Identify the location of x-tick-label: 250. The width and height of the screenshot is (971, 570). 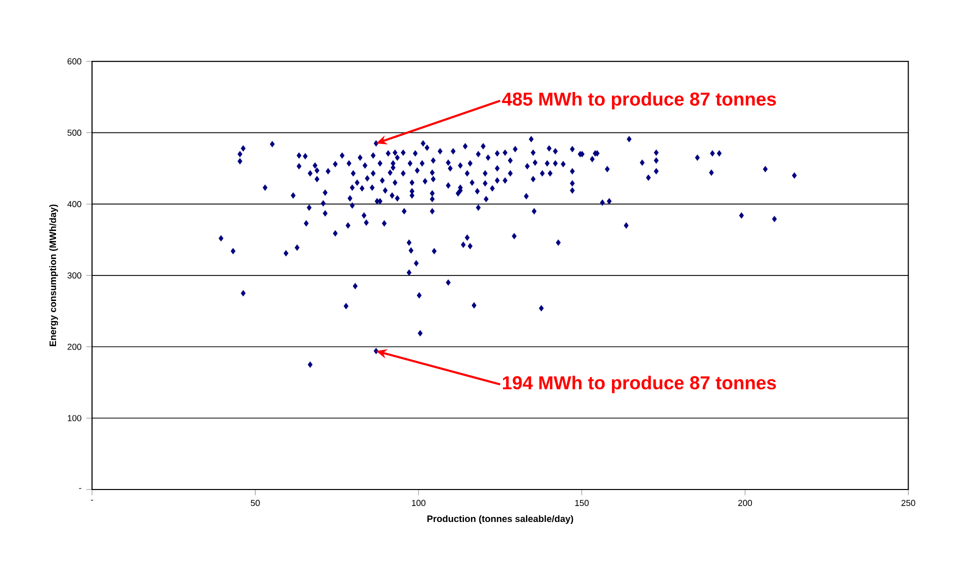
(909, 503).